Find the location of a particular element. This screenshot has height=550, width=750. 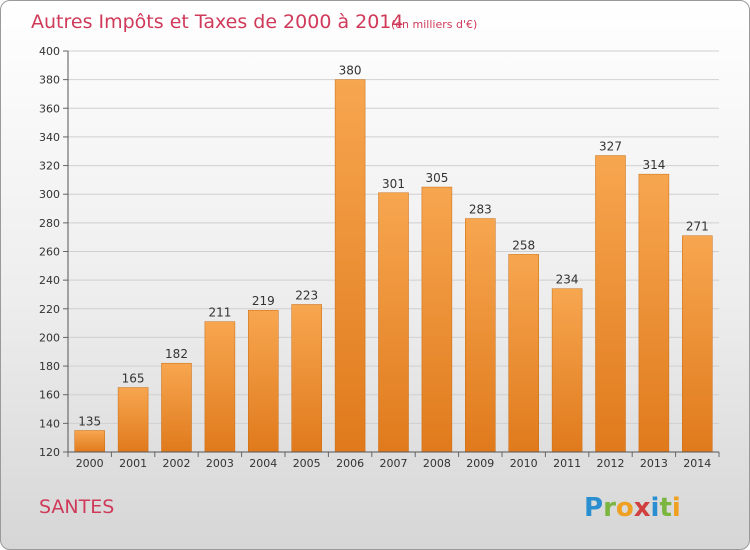

y-tick-label: 160 is located at coordinates (49, 395).